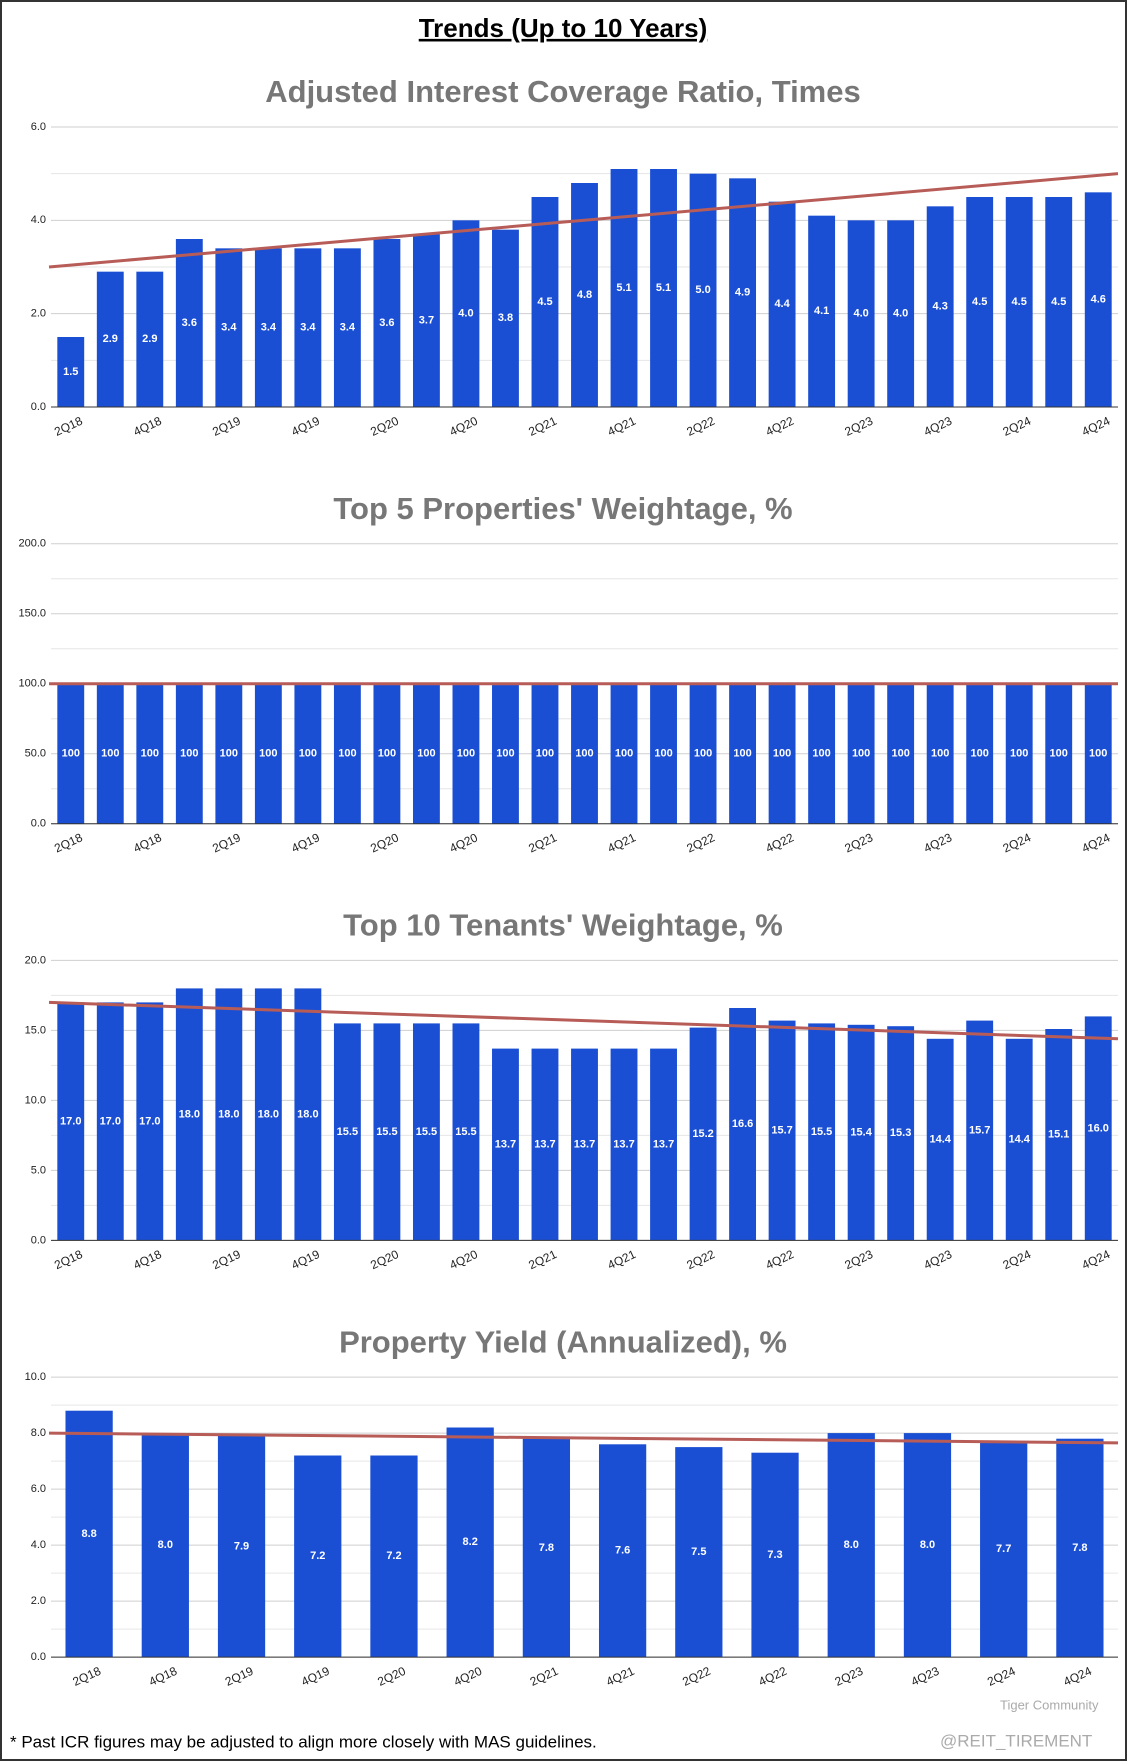  I want to click on value-label: 5.1, so click(623, 288).